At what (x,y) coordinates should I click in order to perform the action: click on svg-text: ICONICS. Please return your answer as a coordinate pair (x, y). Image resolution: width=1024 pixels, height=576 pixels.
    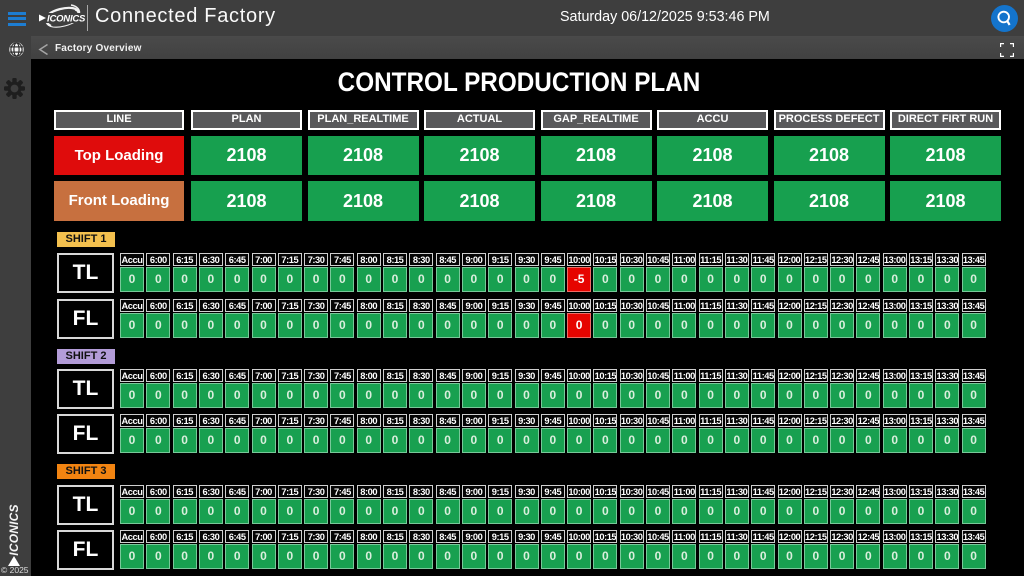
    Looking at the image, I should click on (66, 19).